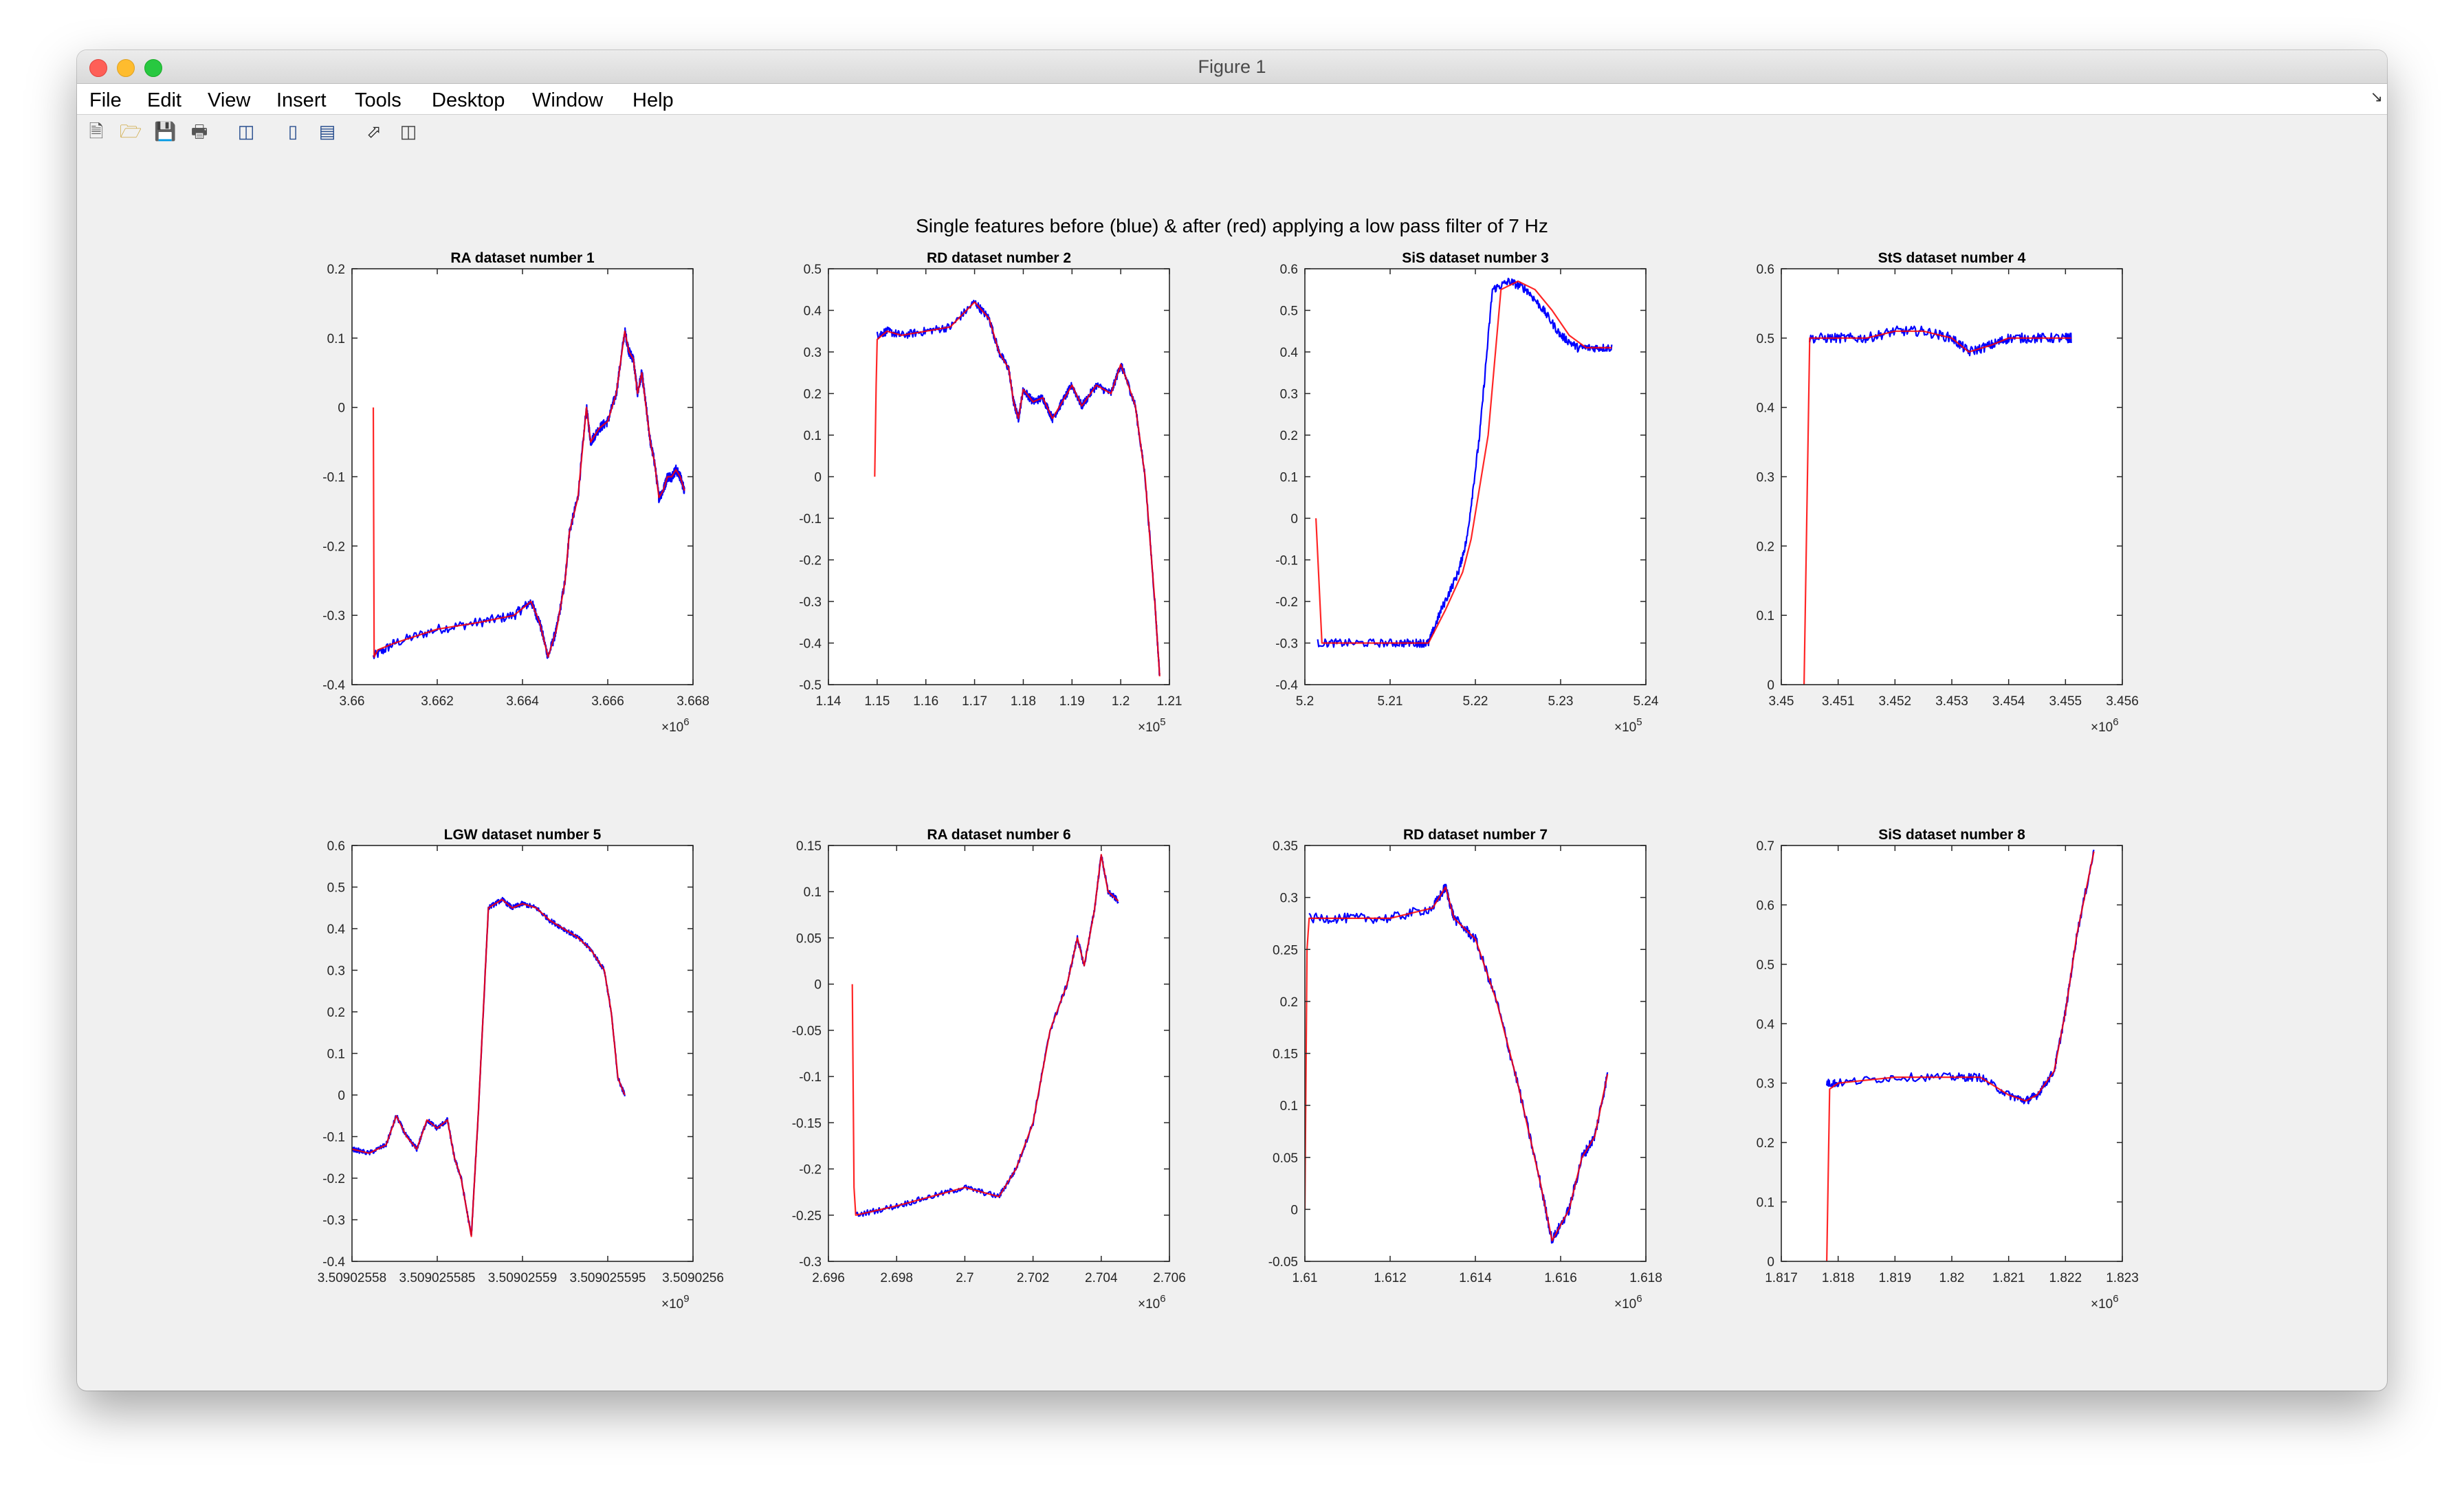 The image size is (2464, 1493). I want to click on subplot-title: RD dataset number 2, so click(999, 258).